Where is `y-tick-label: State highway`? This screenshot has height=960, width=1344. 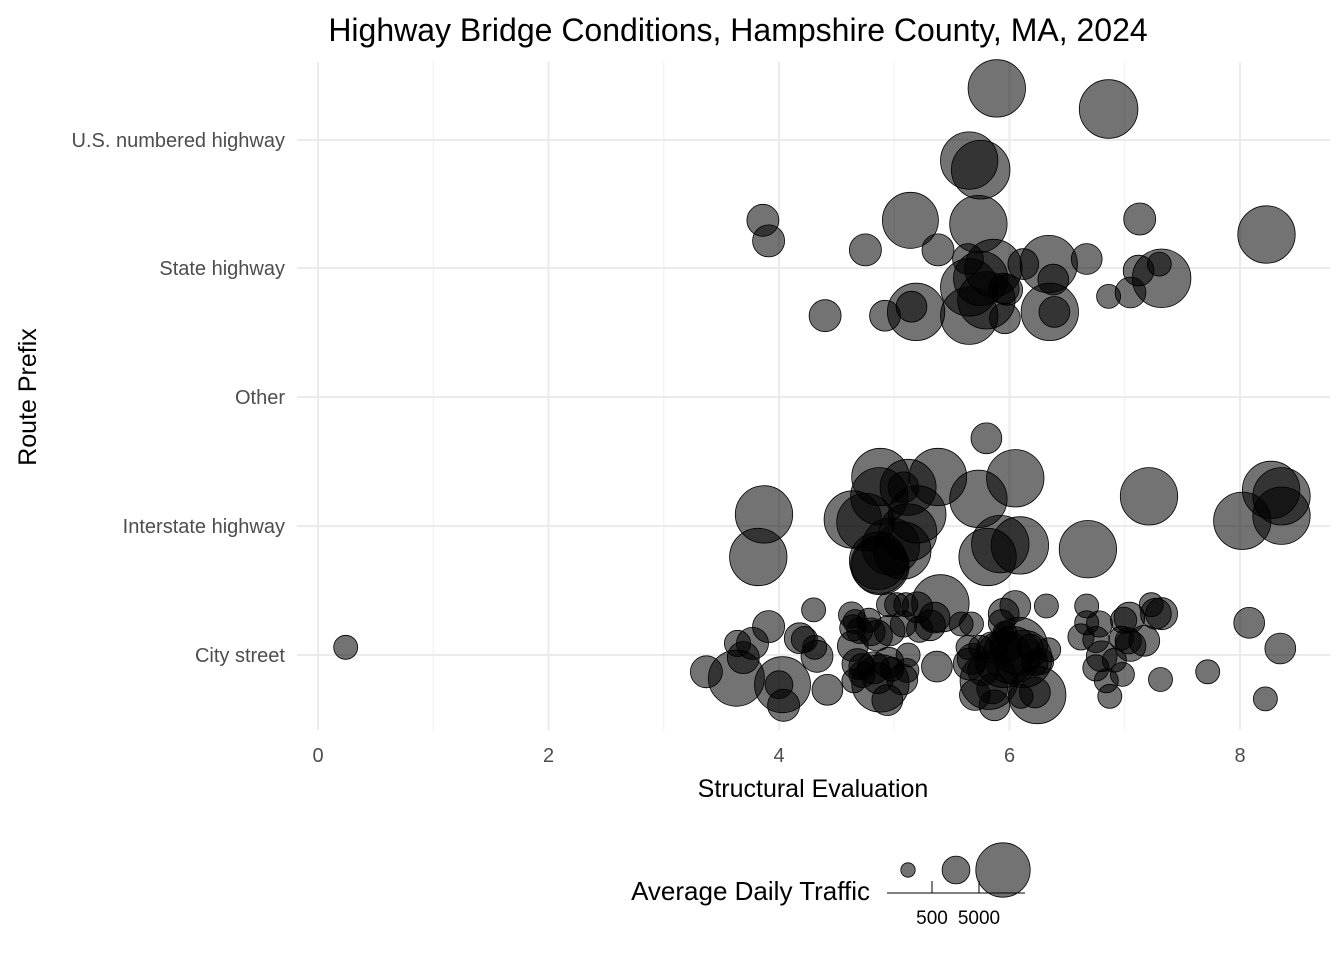
y-tick-label: State highway is located at coordinates (222, 269).